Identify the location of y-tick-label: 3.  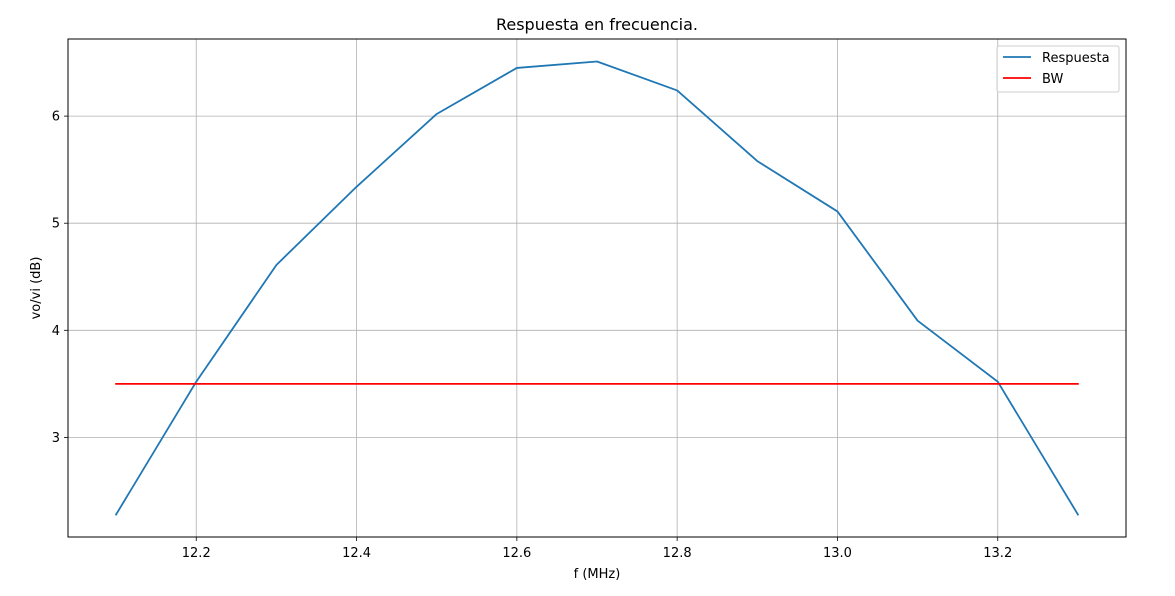
(56, 438).